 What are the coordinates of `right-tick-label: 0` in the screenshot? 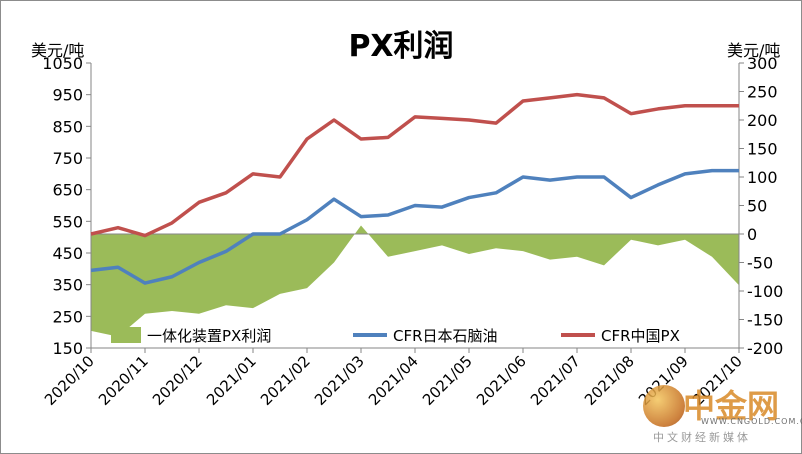 It's located at (752, 234).